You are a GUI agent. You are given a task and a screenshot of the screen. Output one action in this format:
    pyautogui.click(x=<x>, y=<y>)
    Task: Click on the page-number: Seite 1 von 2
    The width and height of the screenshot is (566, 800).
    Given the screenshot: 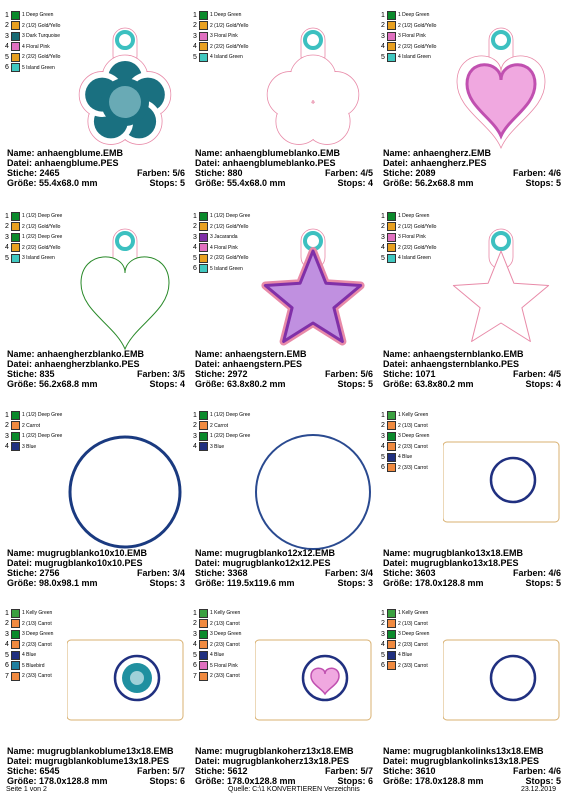 What is the action you would take?
    pyautogui.click(x=26, y=789)
    